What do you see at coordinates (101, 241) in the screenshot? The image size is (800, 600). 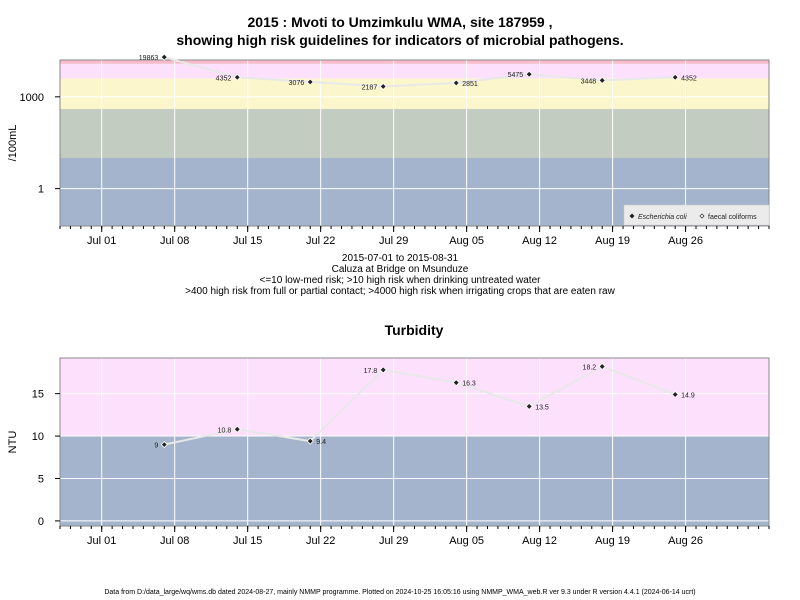 I see `x-tick-label-1-1: Jul 01` at bounding box center [101, 241].